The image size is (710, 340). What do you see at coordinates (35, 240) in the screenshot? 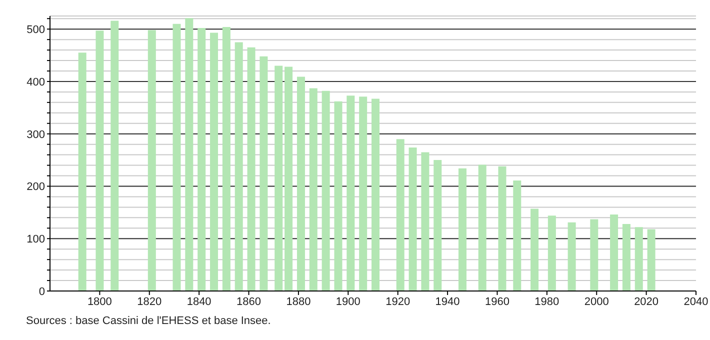
I see `y-tick-label: 100` at bounding box center [35, 240].